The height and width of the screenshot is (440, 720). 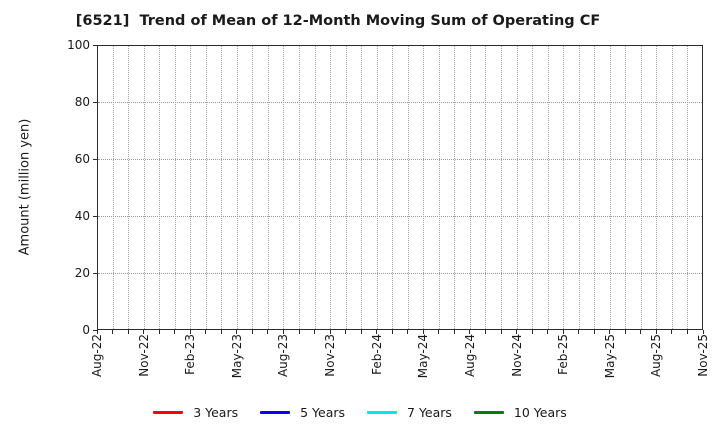 I want to click on y-tick-label: 100, so click(x=78, y=44).